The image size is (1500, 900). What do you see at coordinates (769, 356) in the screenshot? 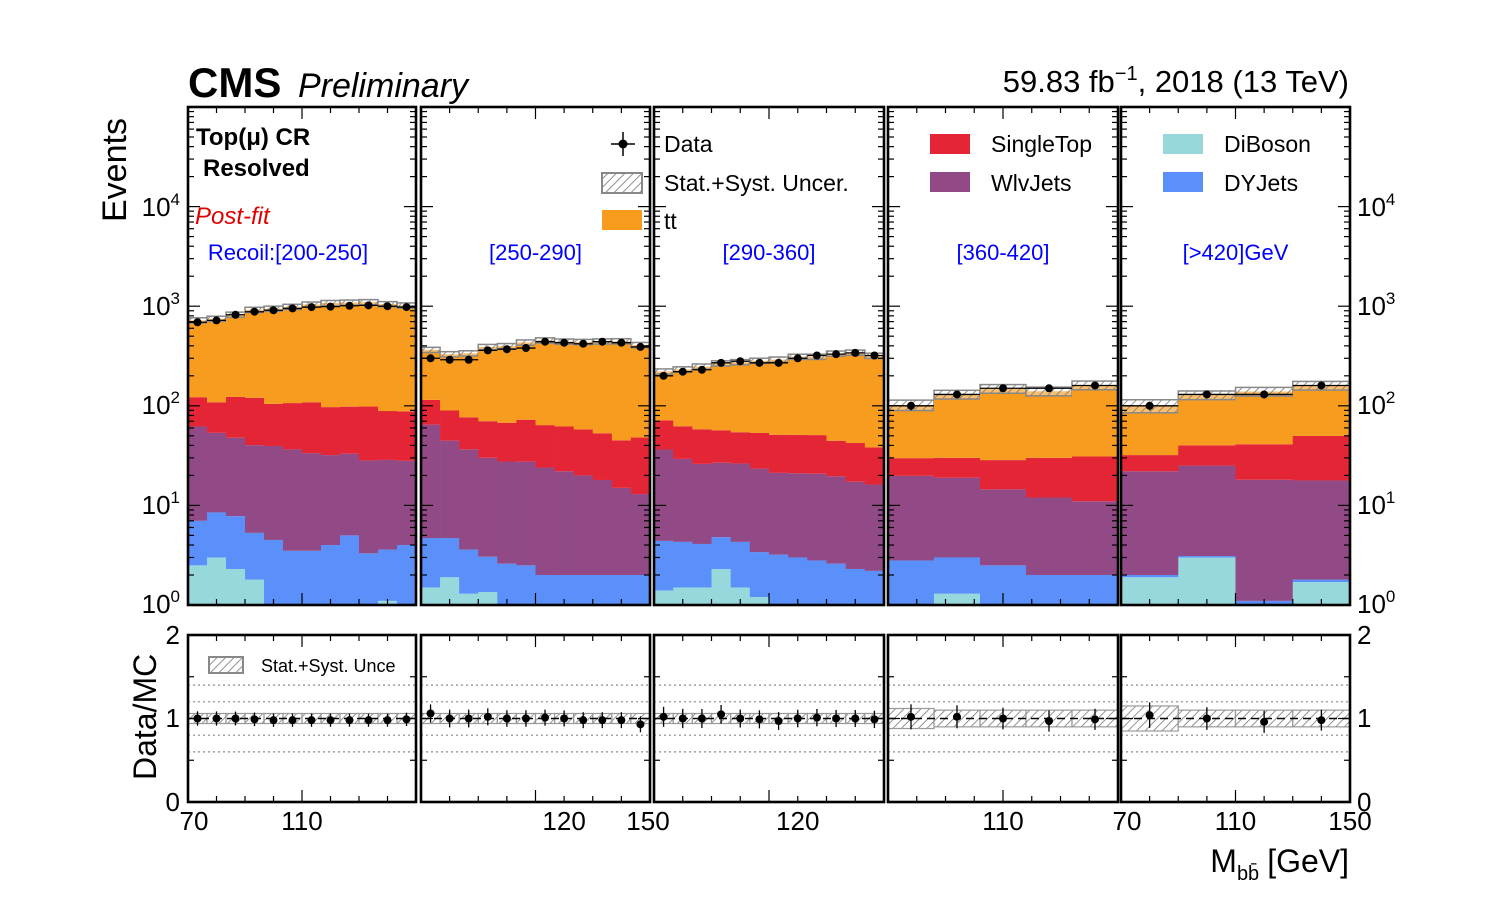
I see `panel-3-frame` at bounding box center [769, 356].